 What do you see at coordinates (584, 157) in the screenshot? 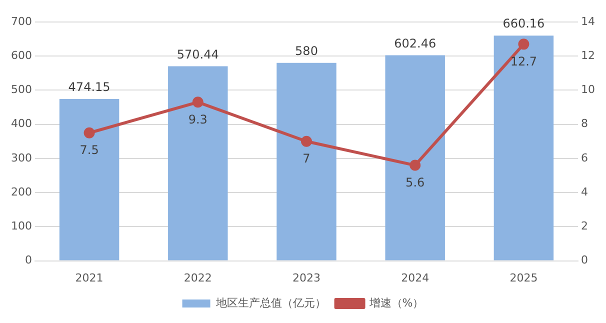
I see `y2-tick-label: 6` at bounding box center [584, 157].